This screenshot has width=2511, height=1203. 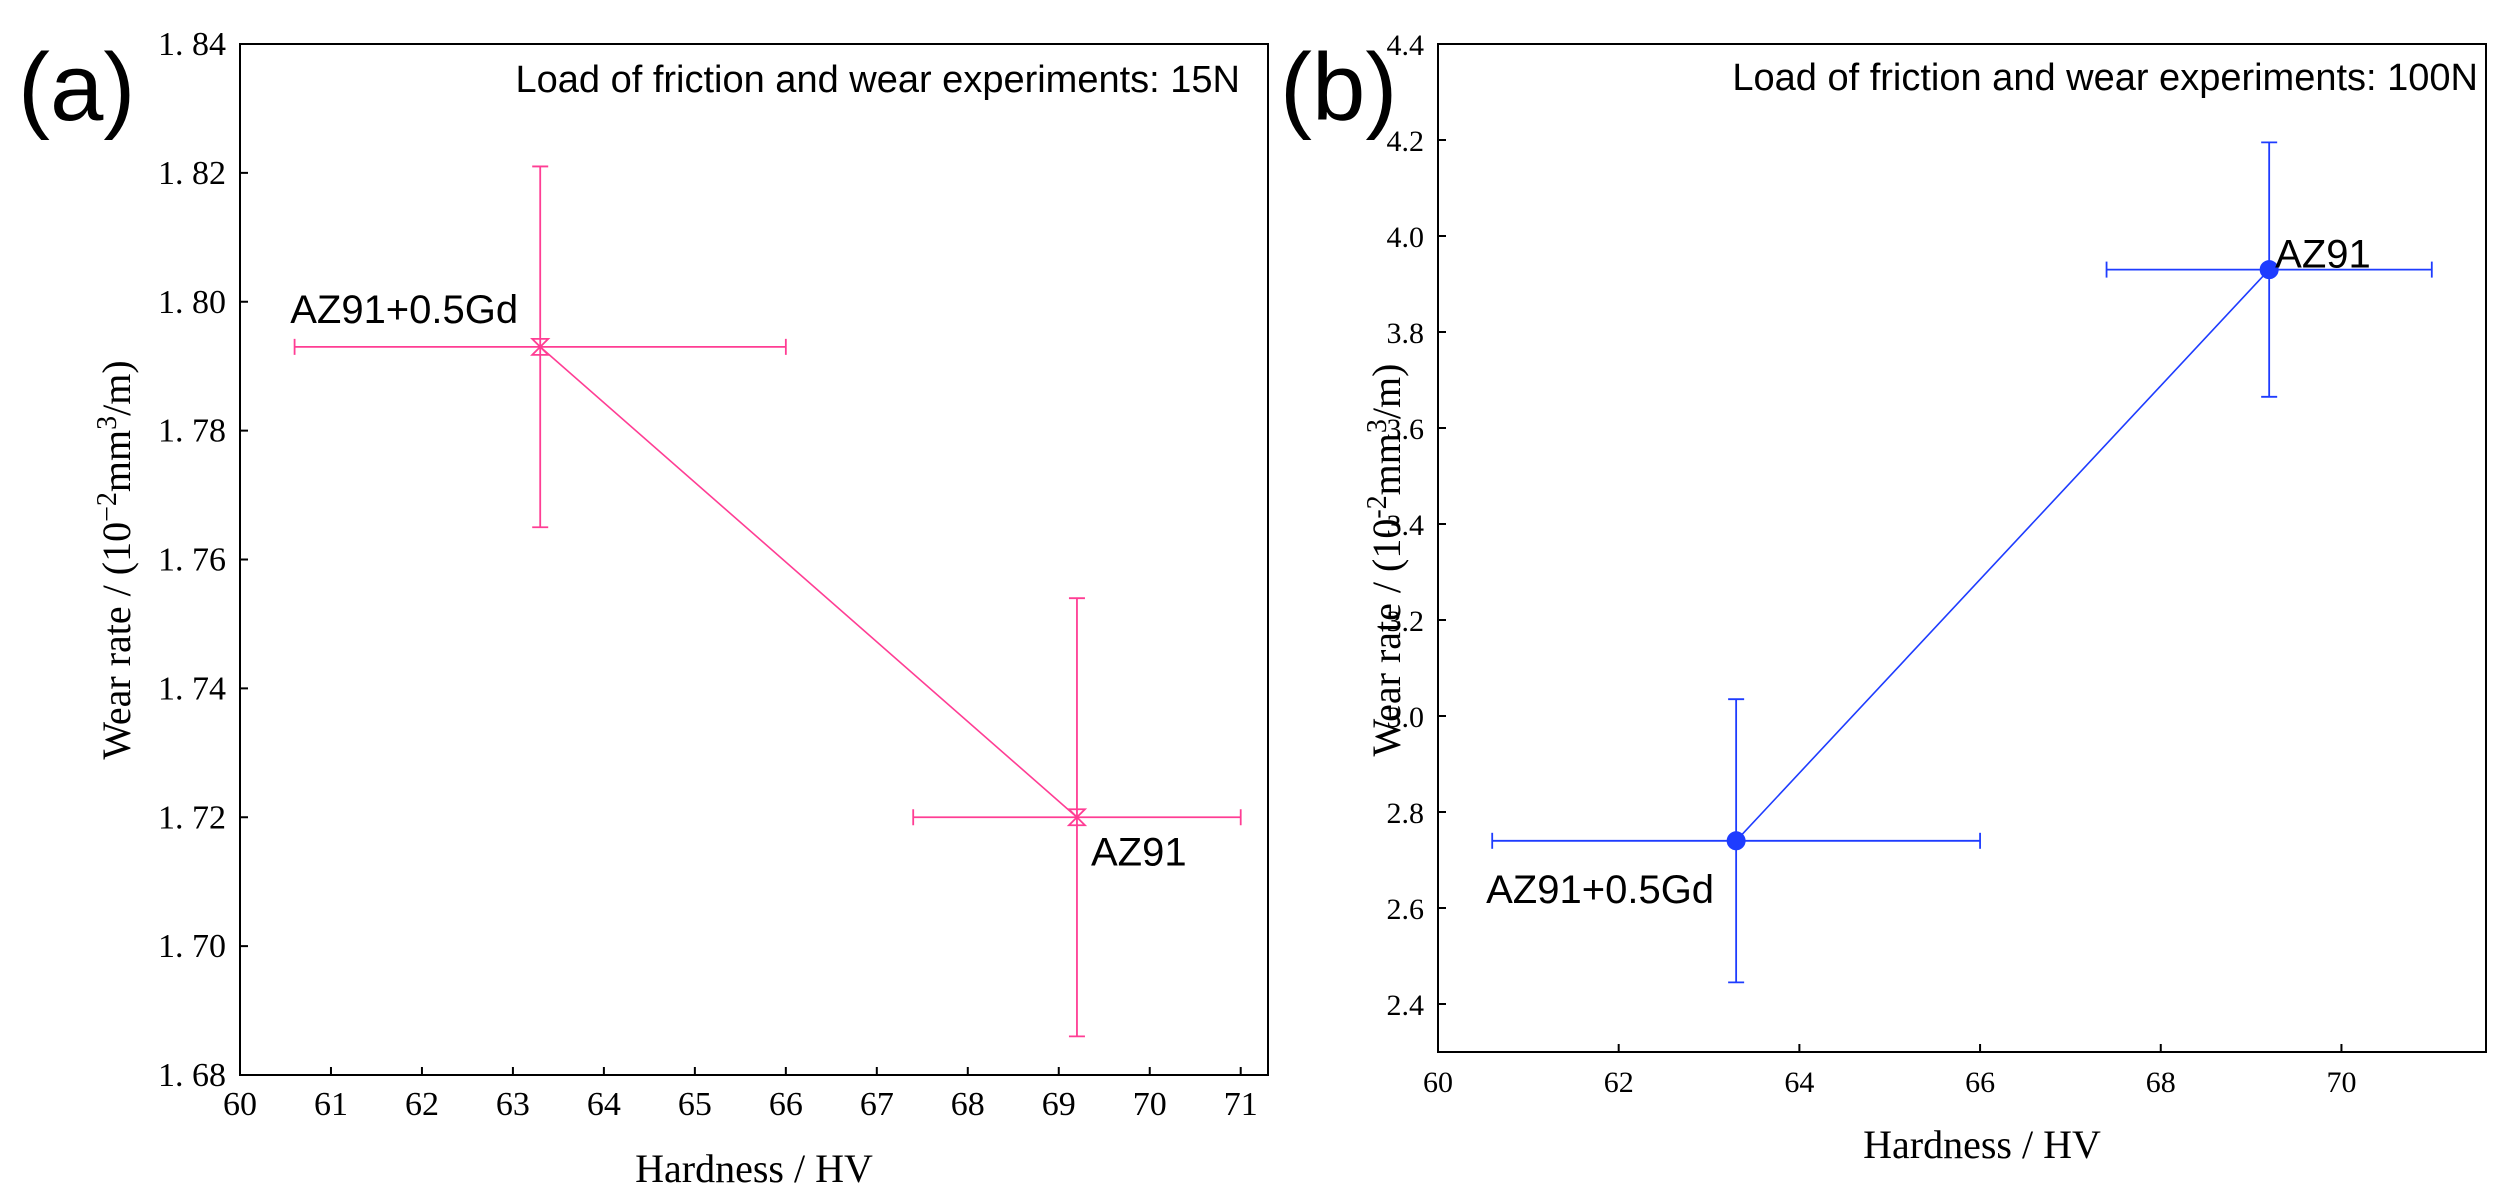 I want to click on y-tick-label: 1. 82, so click(x=192, y=173).